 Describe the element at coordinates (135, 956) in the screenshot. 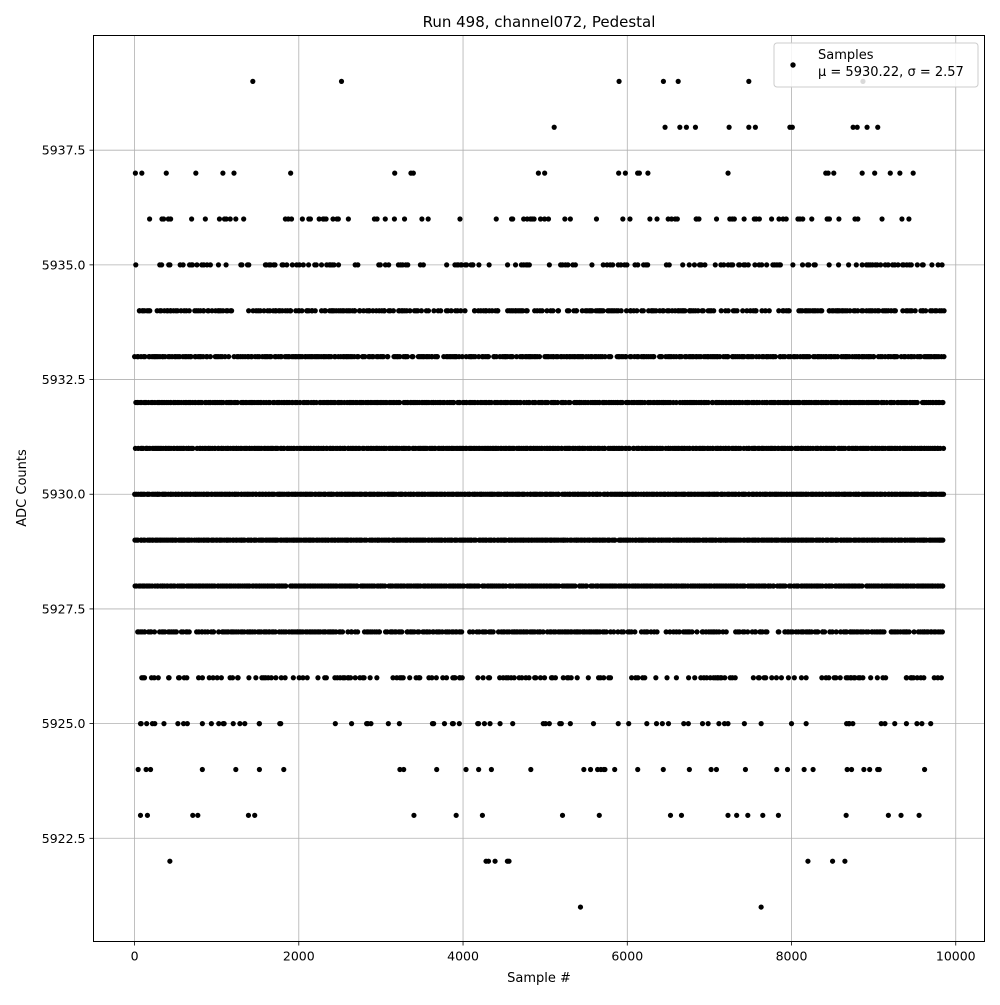

I see `x-tick-label: 0` at that location.